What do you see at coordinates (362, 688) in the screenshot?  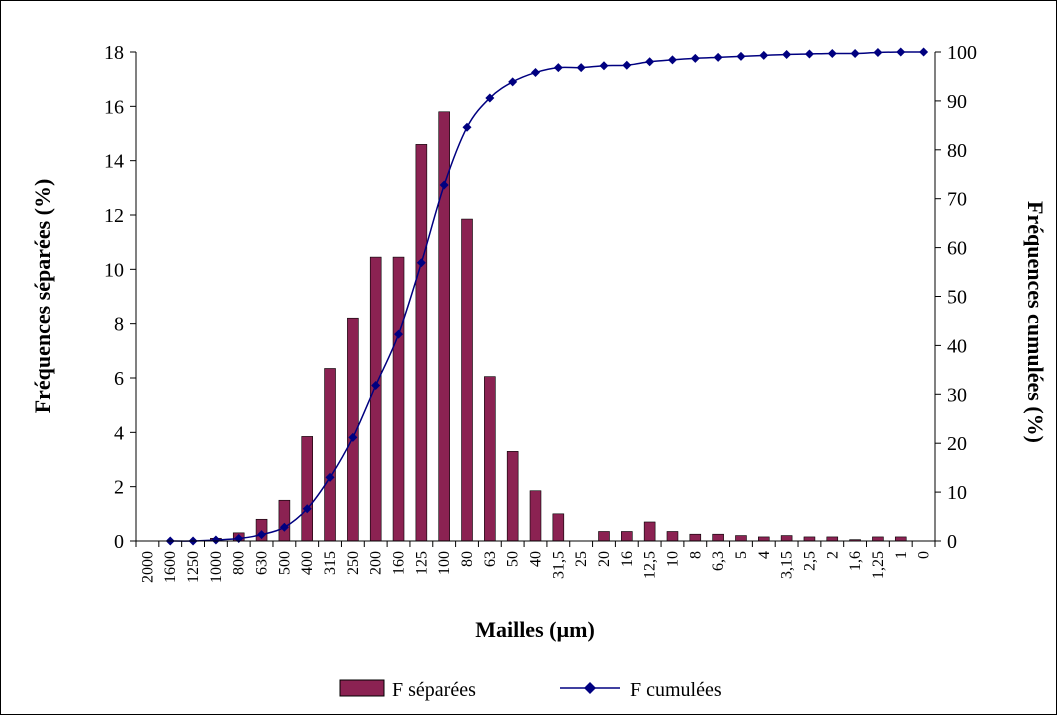 I see `legend-bar-swatch` at bounding box center [362, 688].